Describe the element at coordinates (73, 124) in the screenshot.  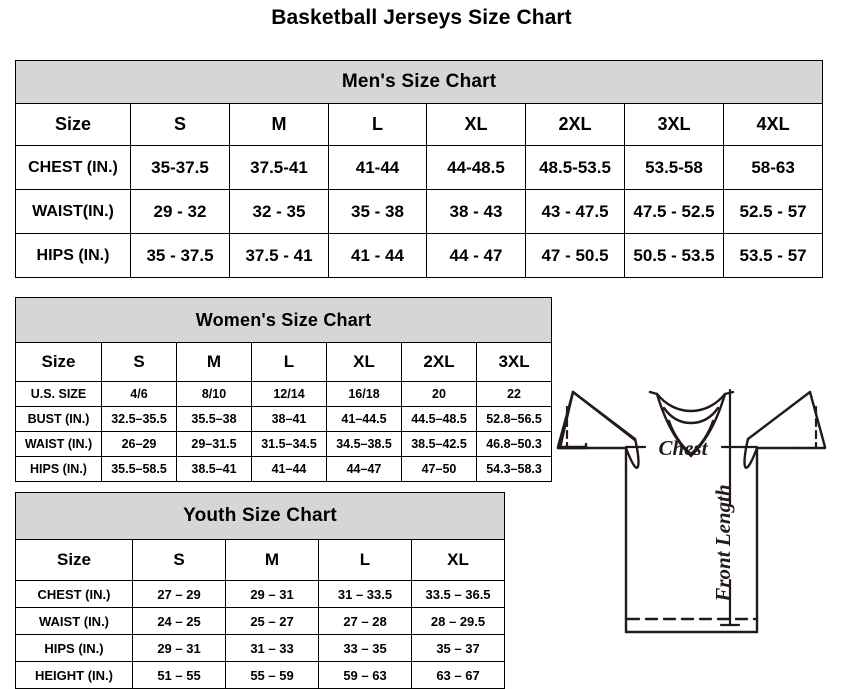
I see `mens-col-header-size: Size` at that location.